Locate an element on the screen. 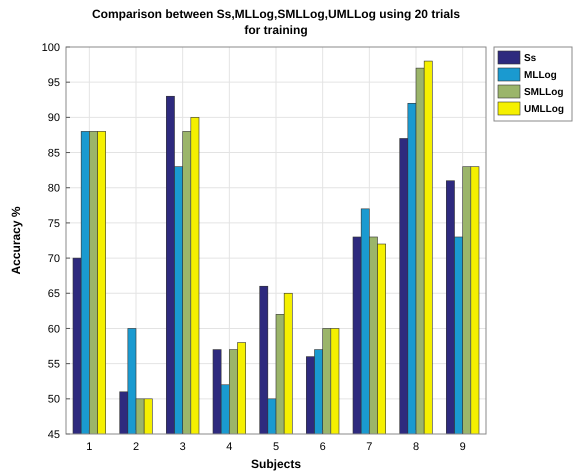 The image size is (582, 474). y-tick-label: 70 is located at coordinates (54, 258).